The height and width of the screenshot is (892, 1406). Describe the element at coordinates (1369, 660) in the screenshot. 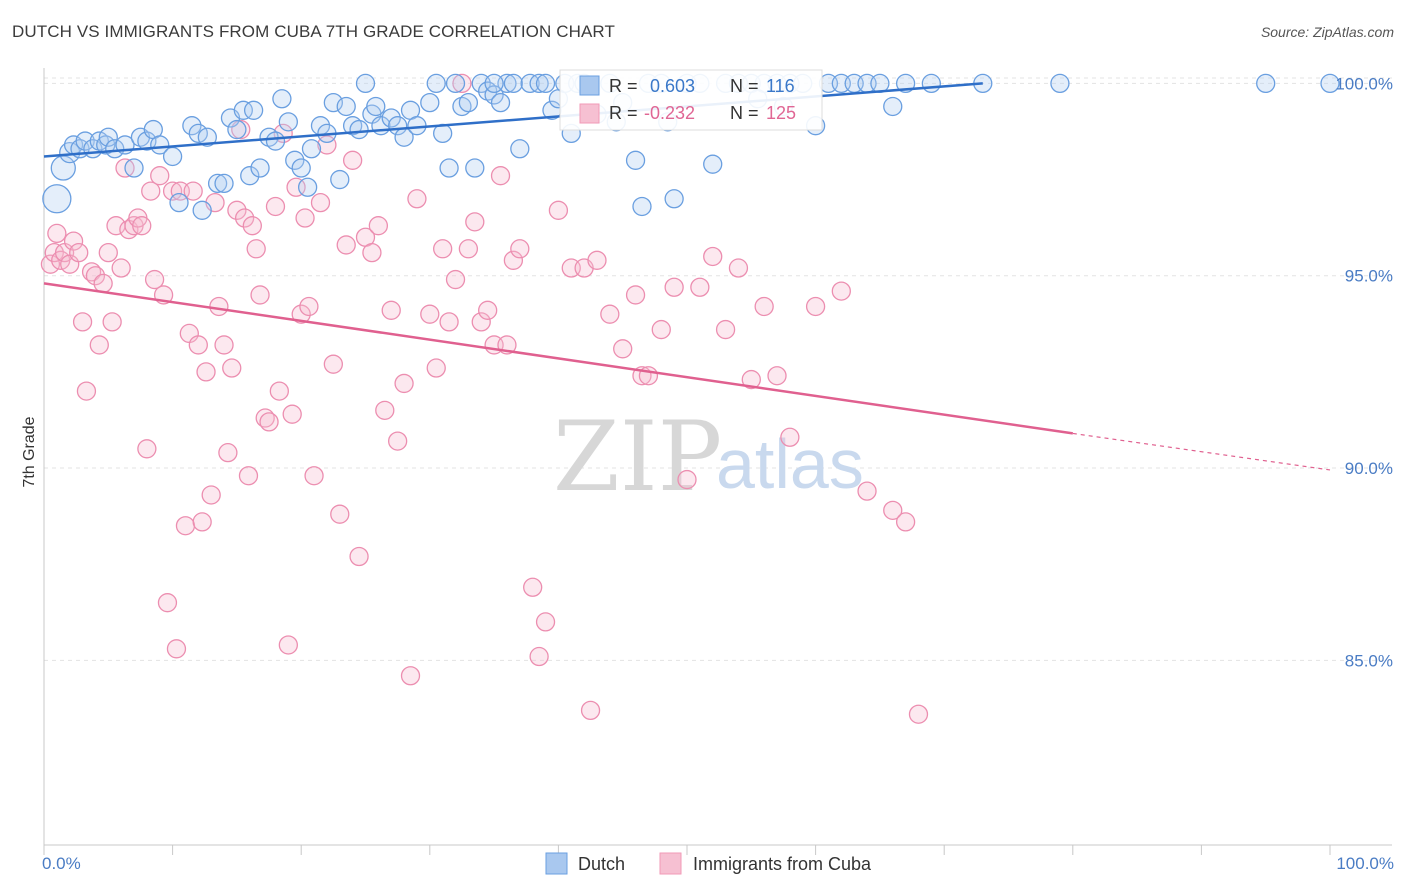

I see `y-tick-label: 85.0%` at that location.